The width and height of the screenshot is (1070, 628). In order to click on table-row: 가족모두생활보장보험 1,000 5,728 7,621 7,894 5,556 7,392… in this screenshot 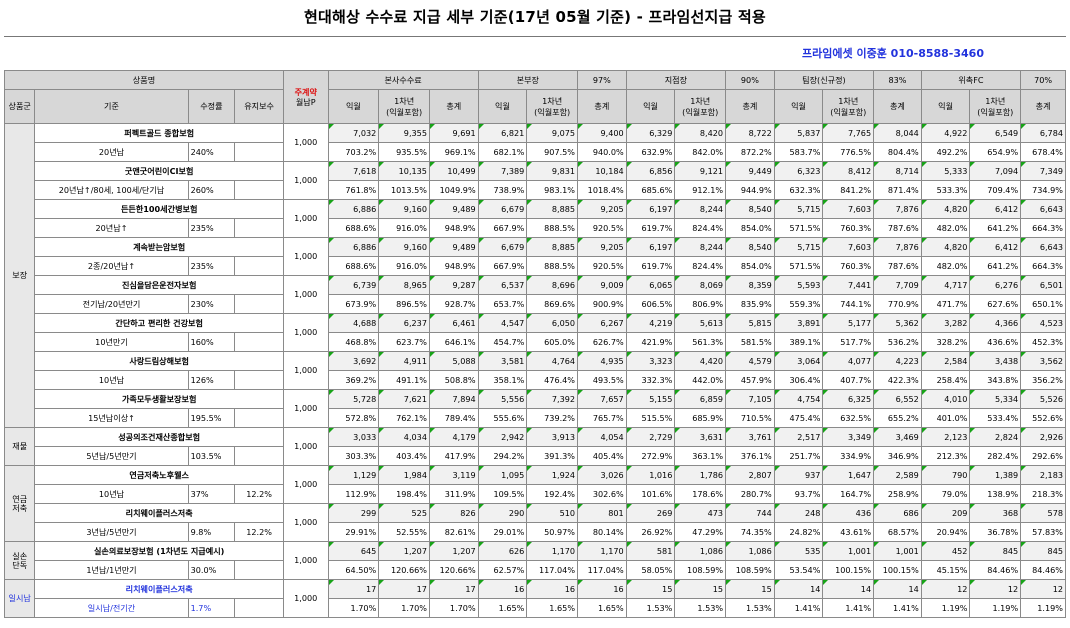, I will do `click(535, 408)`.